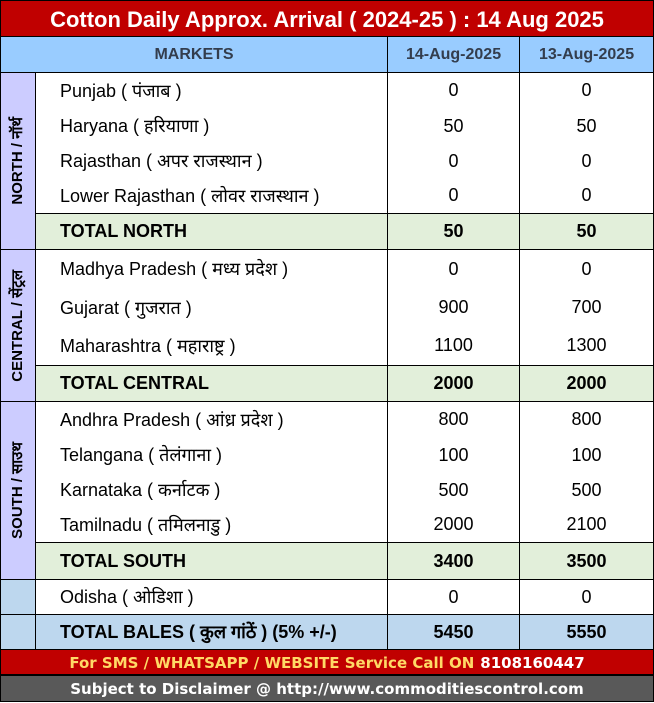 The height and width of the screenshot is (703, 654). What do you see at coordinates (211, 161) in the screenshot?
I see `market-name: Rajasthan ( अपर राजस्थान )` at bounding box center [211, 161].